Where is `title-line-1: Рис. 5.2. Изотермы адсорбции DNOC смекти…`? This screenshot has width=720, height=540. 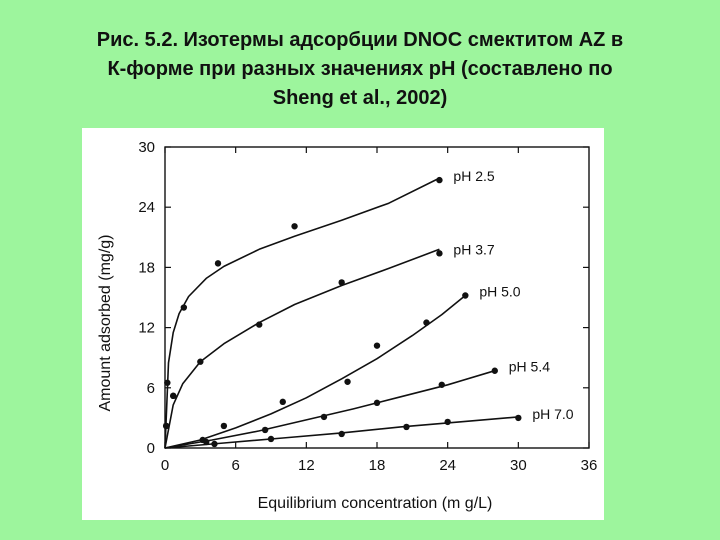 title-line-1: Рис. 5.2. Изотермы адсорбции DNOC смекти… is located at coordinates (360, 40).